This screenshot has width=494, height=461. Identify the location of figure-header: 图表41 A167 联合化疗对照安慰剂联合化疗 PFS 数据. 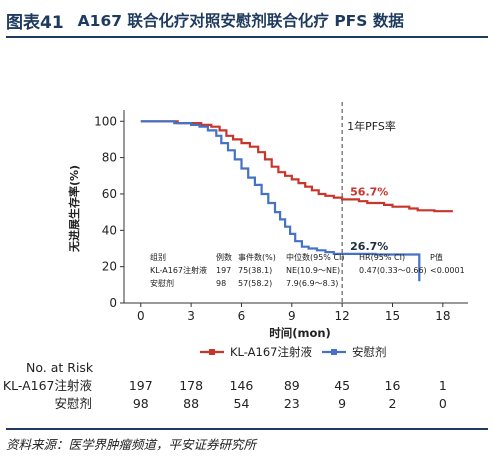
(247, 21).